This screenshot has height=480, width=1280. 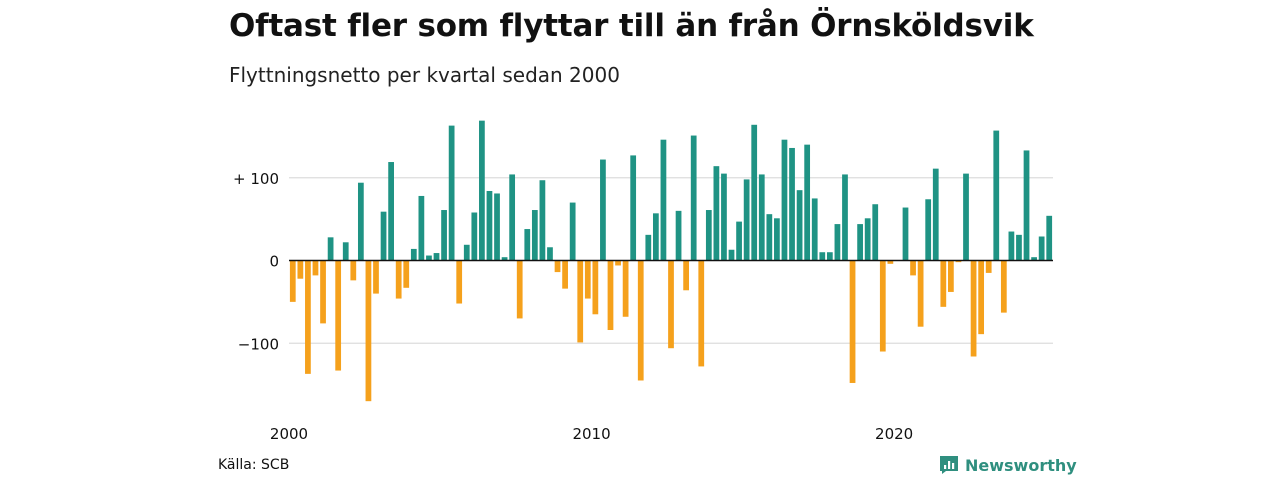 I want to click on brand-name: Newsworthy, so click(x=1021, y=465).